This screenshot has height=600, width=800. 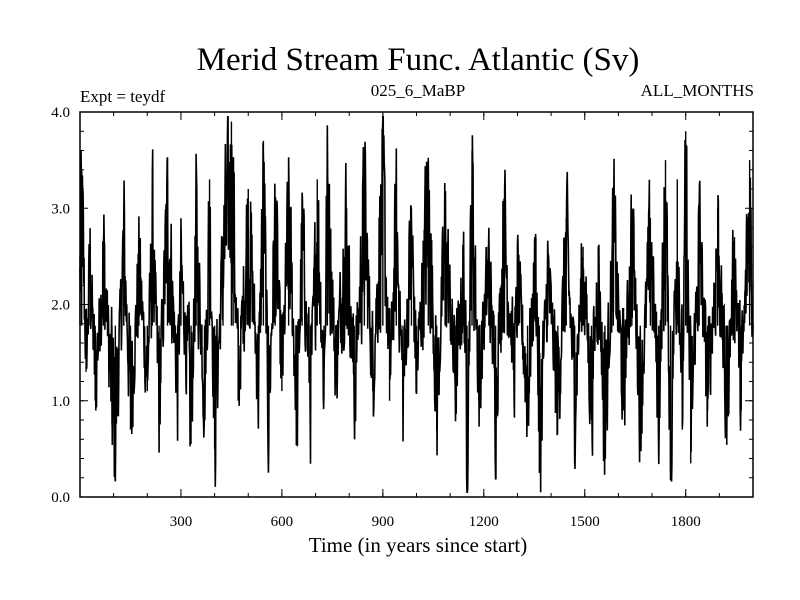 I want to click on y-tick-label: 1.0, so click(x=60, y=402).